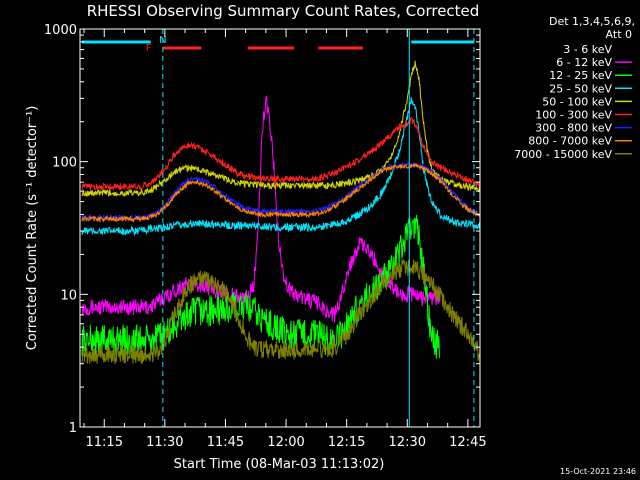  Describe the element at coordinates (573, 128) in the screenshot. I see `legend-label: 300 - 800 keV` at that location.